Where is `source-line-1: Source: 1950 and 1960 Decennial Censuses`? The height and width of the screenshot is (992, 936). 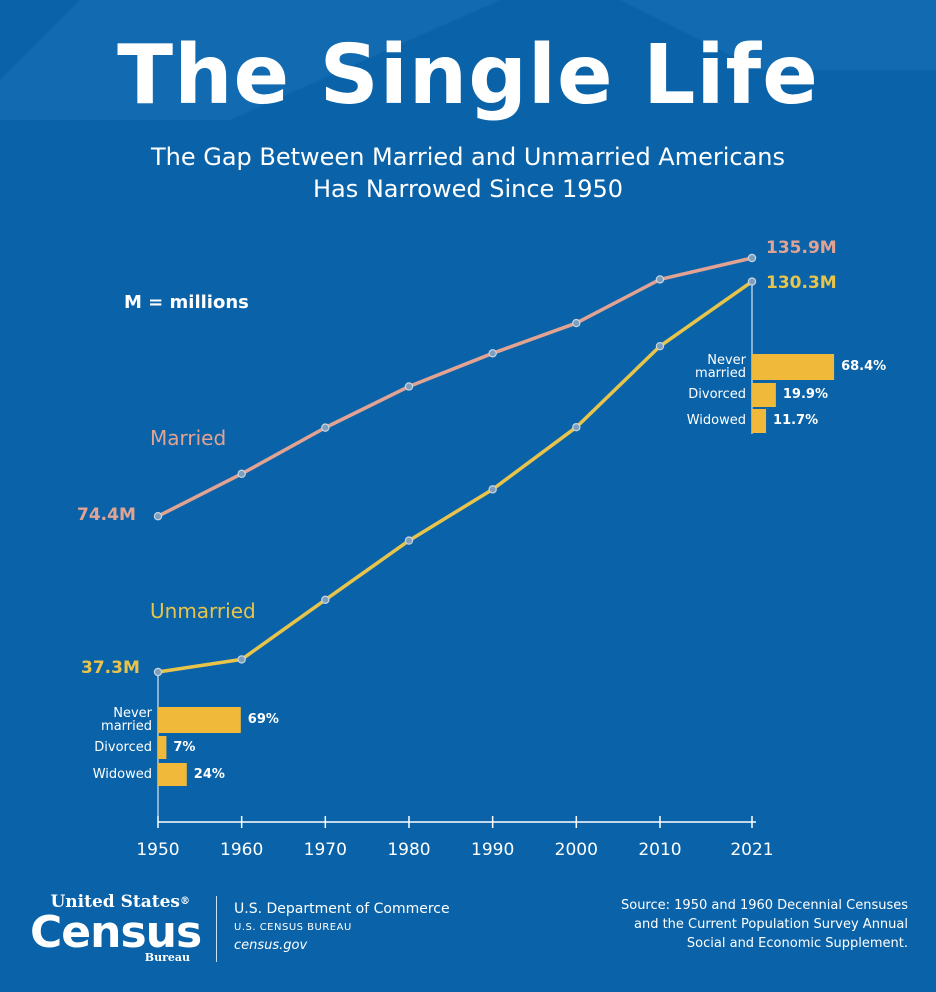 source-line-1: Source: 1950 and 1960 Decennial Censuses is located at coordinates (764, 905).